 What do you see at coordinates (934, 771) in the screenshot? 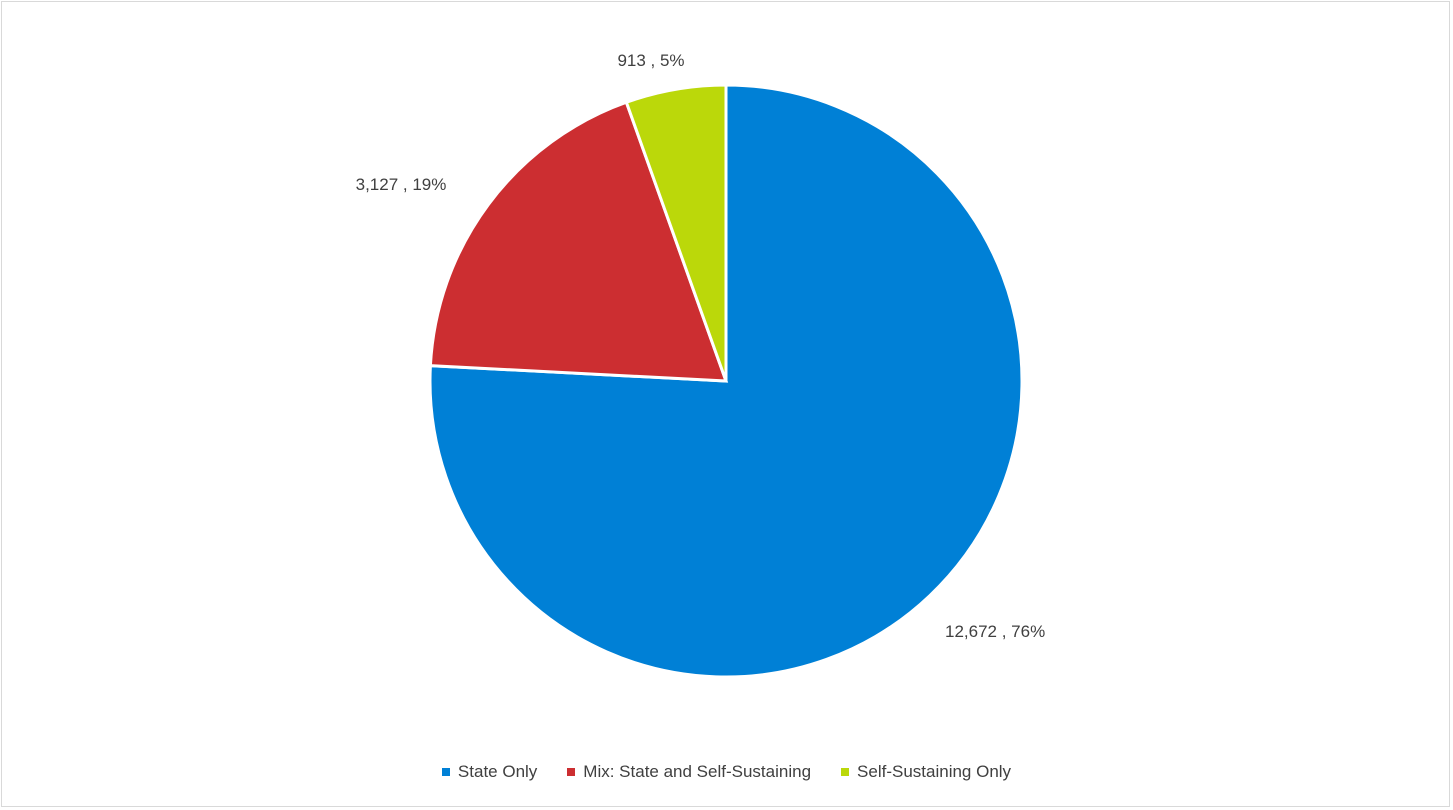
I see `legend-label-self-sustaining: Self-Sustaining Only` at bounding box center [934, 771].